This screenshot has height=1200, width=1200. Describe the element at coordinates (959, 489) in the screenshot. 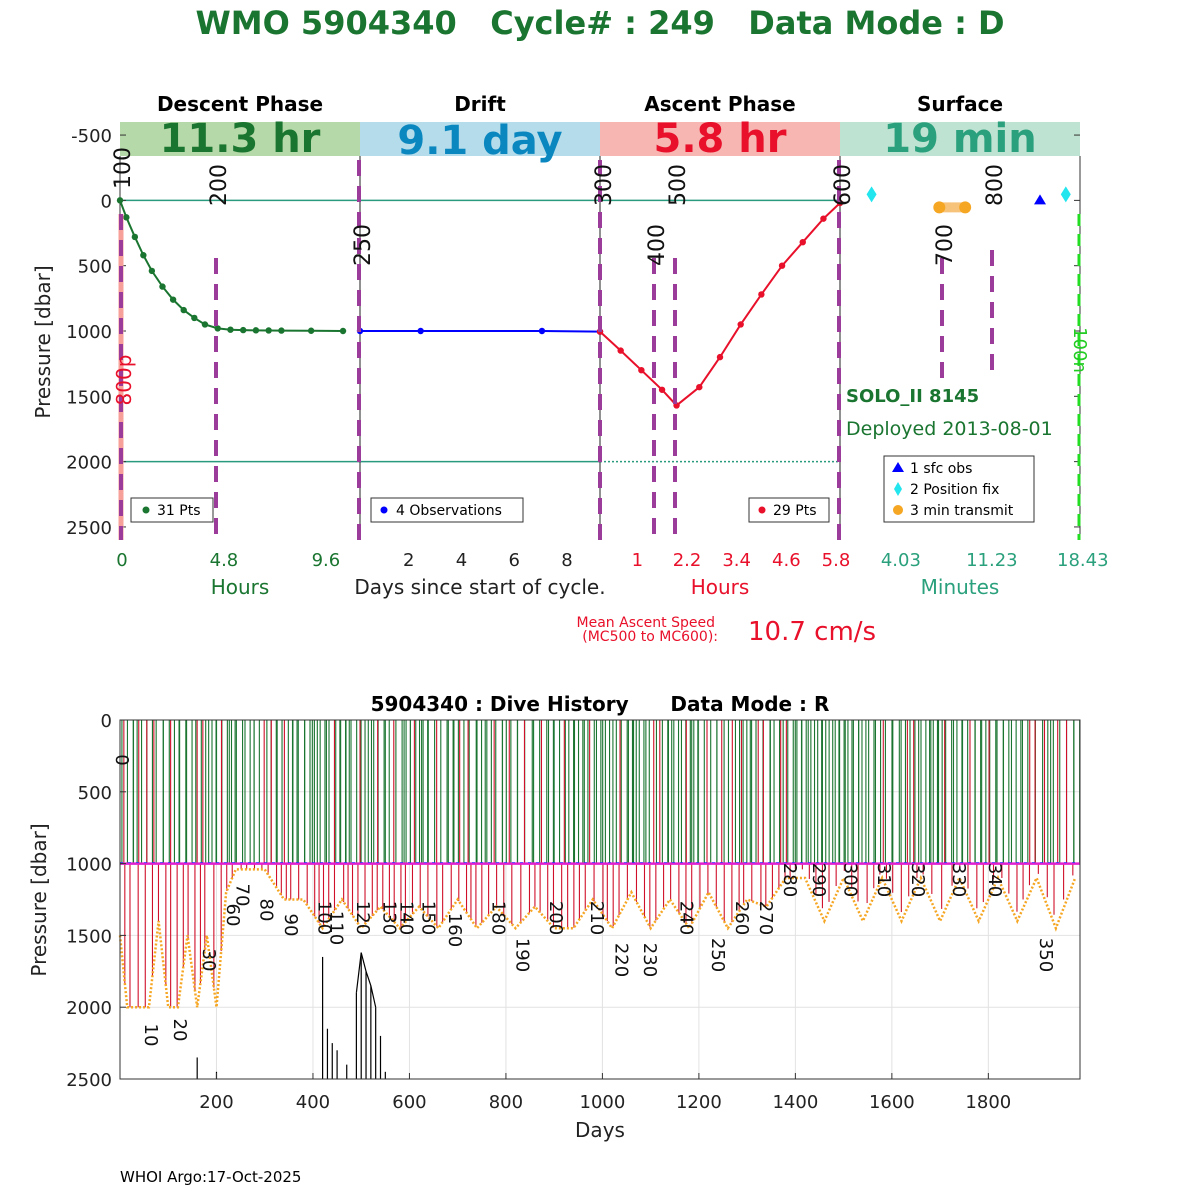

I see `legend-surface: 1 sfc obs 2 Position fix 3 min transmit` at that location.